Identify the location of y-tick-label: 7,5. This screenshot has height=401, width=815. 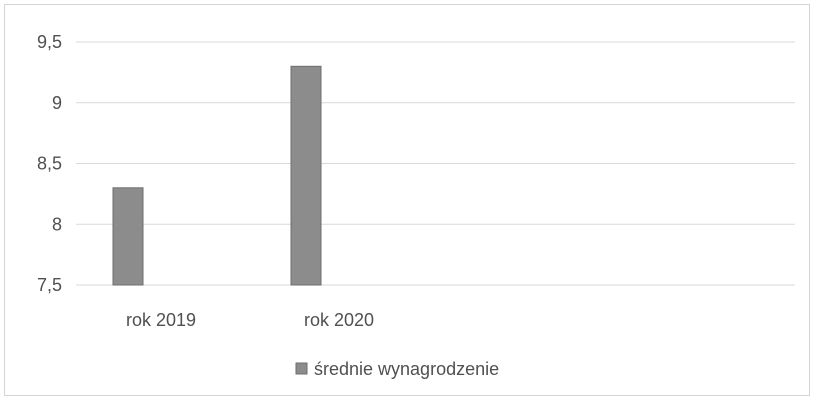
(49, 285).